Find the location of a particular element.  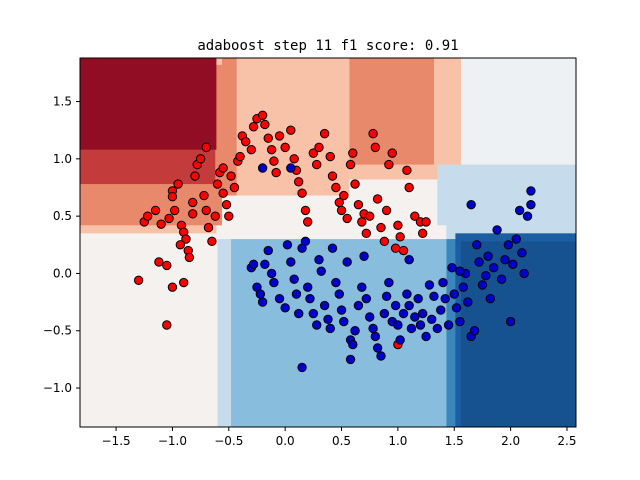

x-tick-label: 2.5 is located at coordinates (566, 441).